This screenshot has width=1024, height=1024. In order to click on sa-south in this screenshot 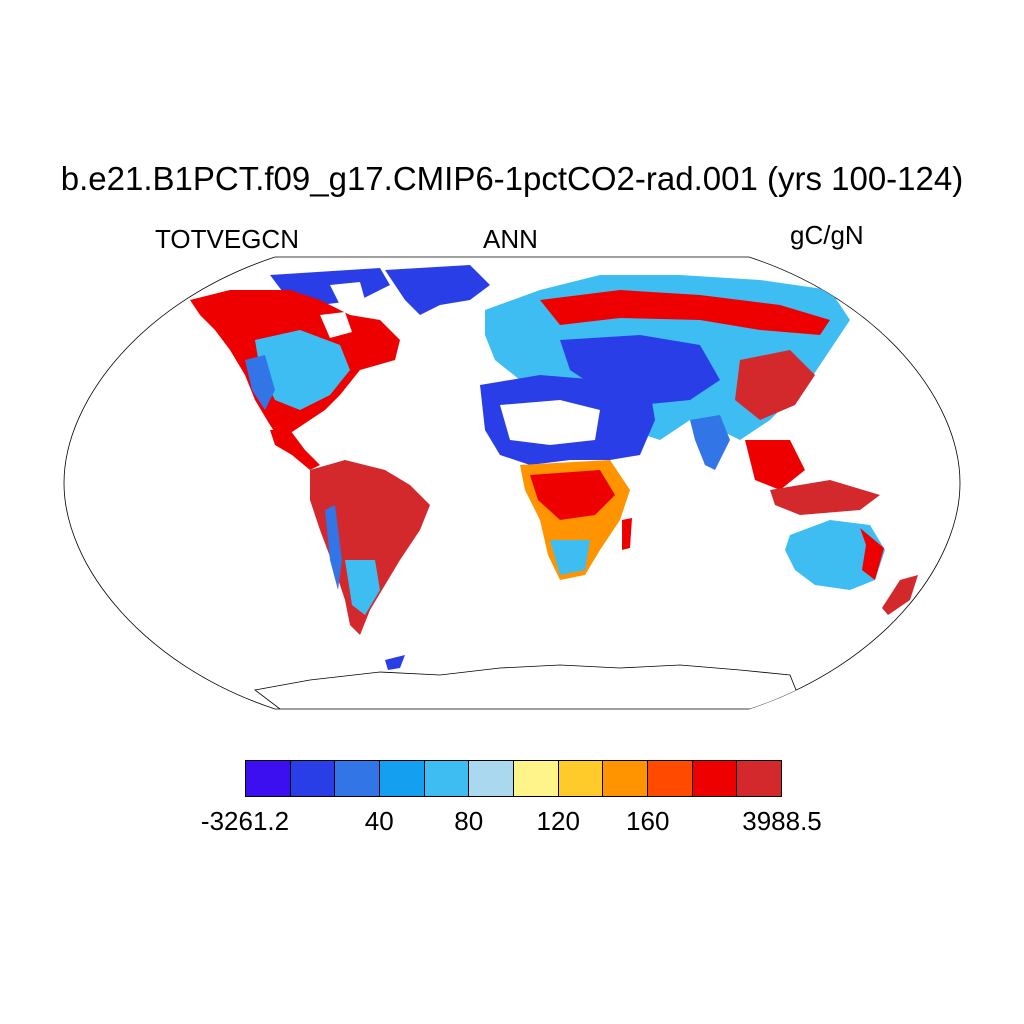, I will do `click(362, 587)`.